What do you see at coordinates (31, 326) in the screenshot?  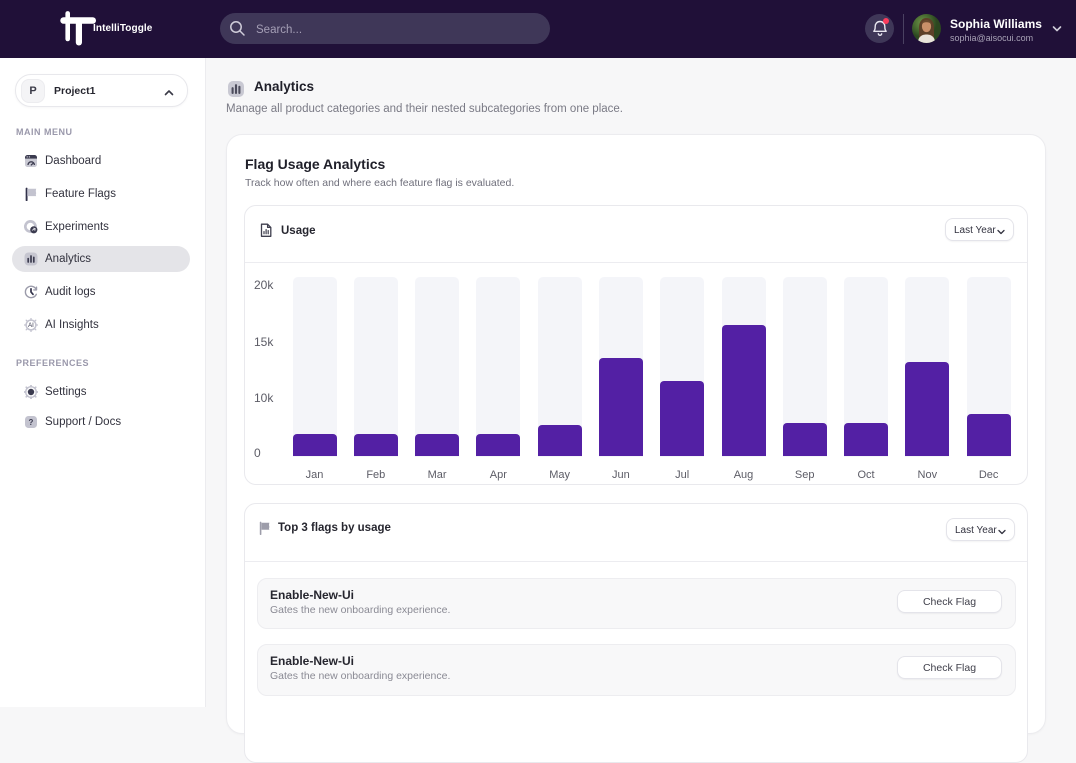 I see `svg-text: AI` at bounding box center [31, 326].